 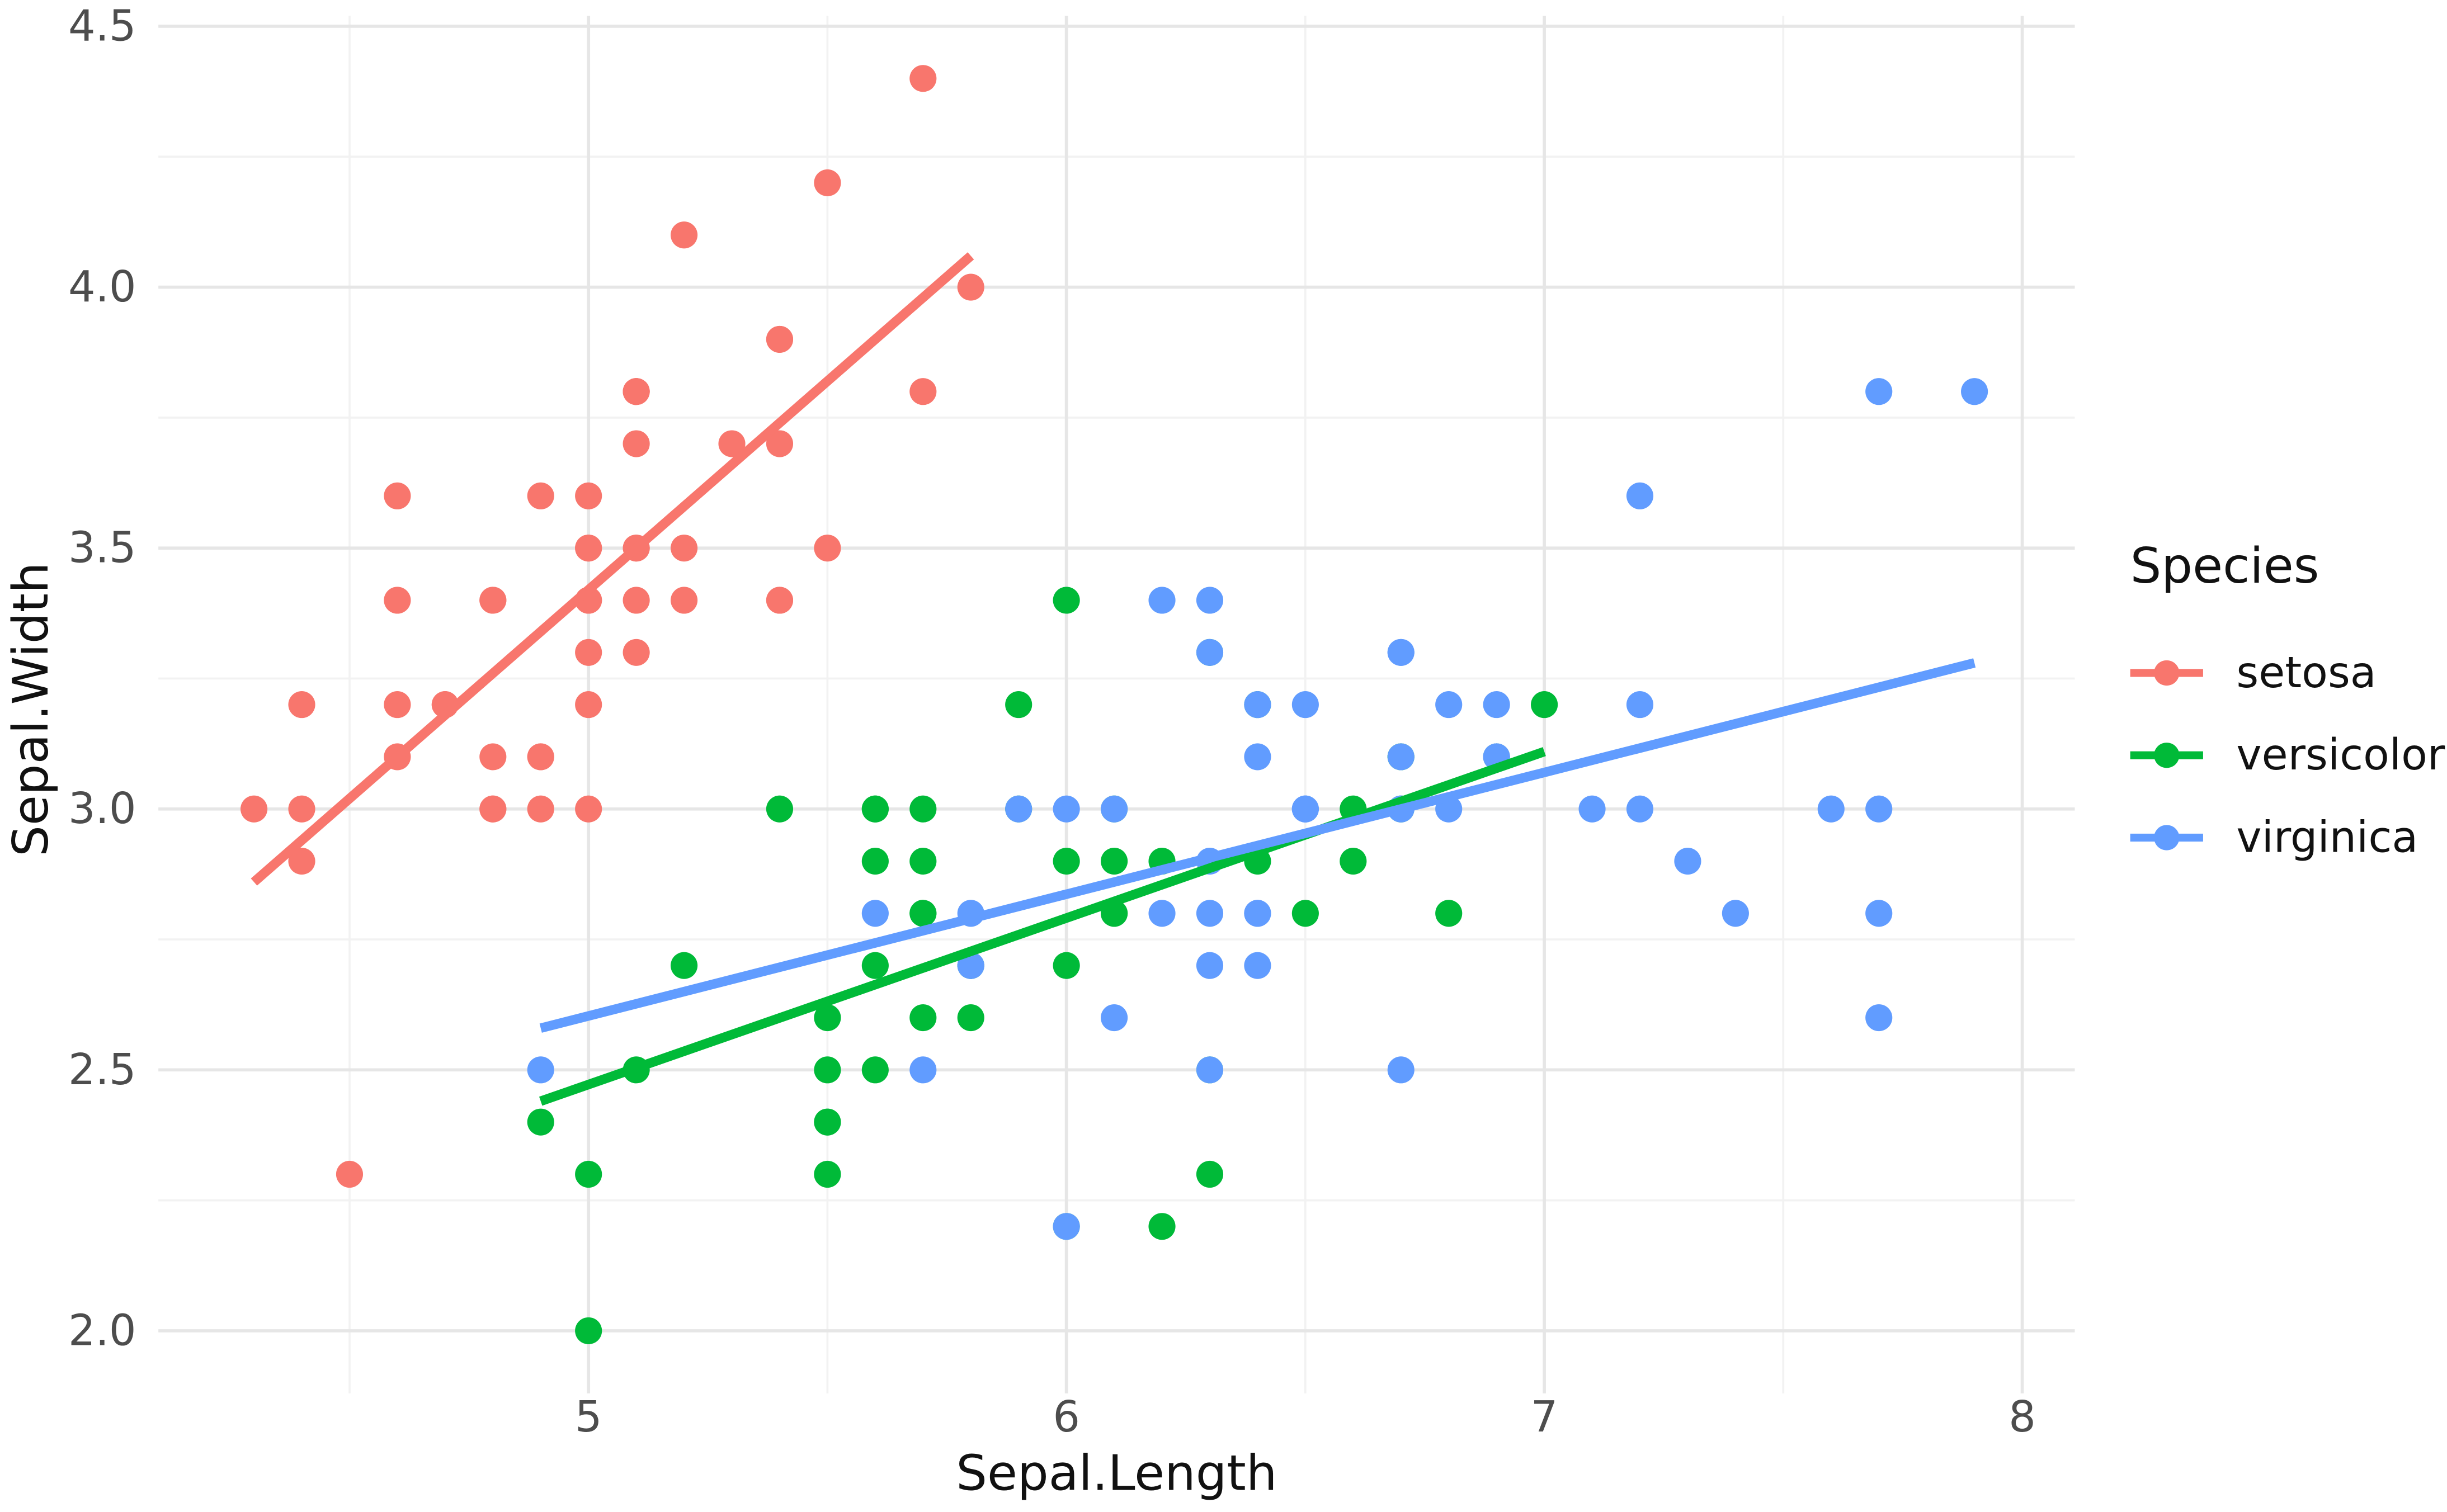 What do you see at coordinates (2327, 837) in the screenshot?
I see `legend-item-label: virginica` at bounding box center [2327, 837].